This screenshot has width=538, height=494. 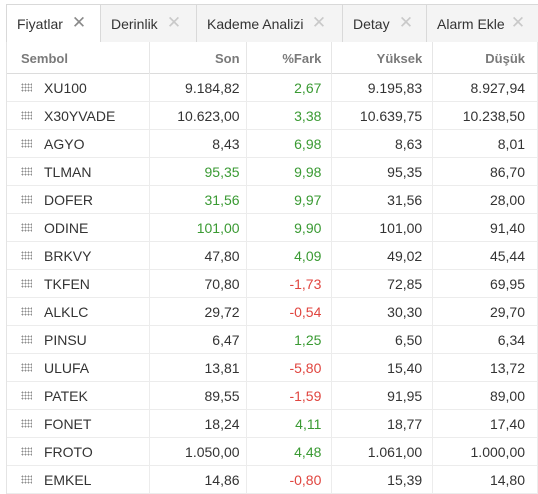 I want to click on column-header-symbol: Sembol, so click(x=78, y=58).